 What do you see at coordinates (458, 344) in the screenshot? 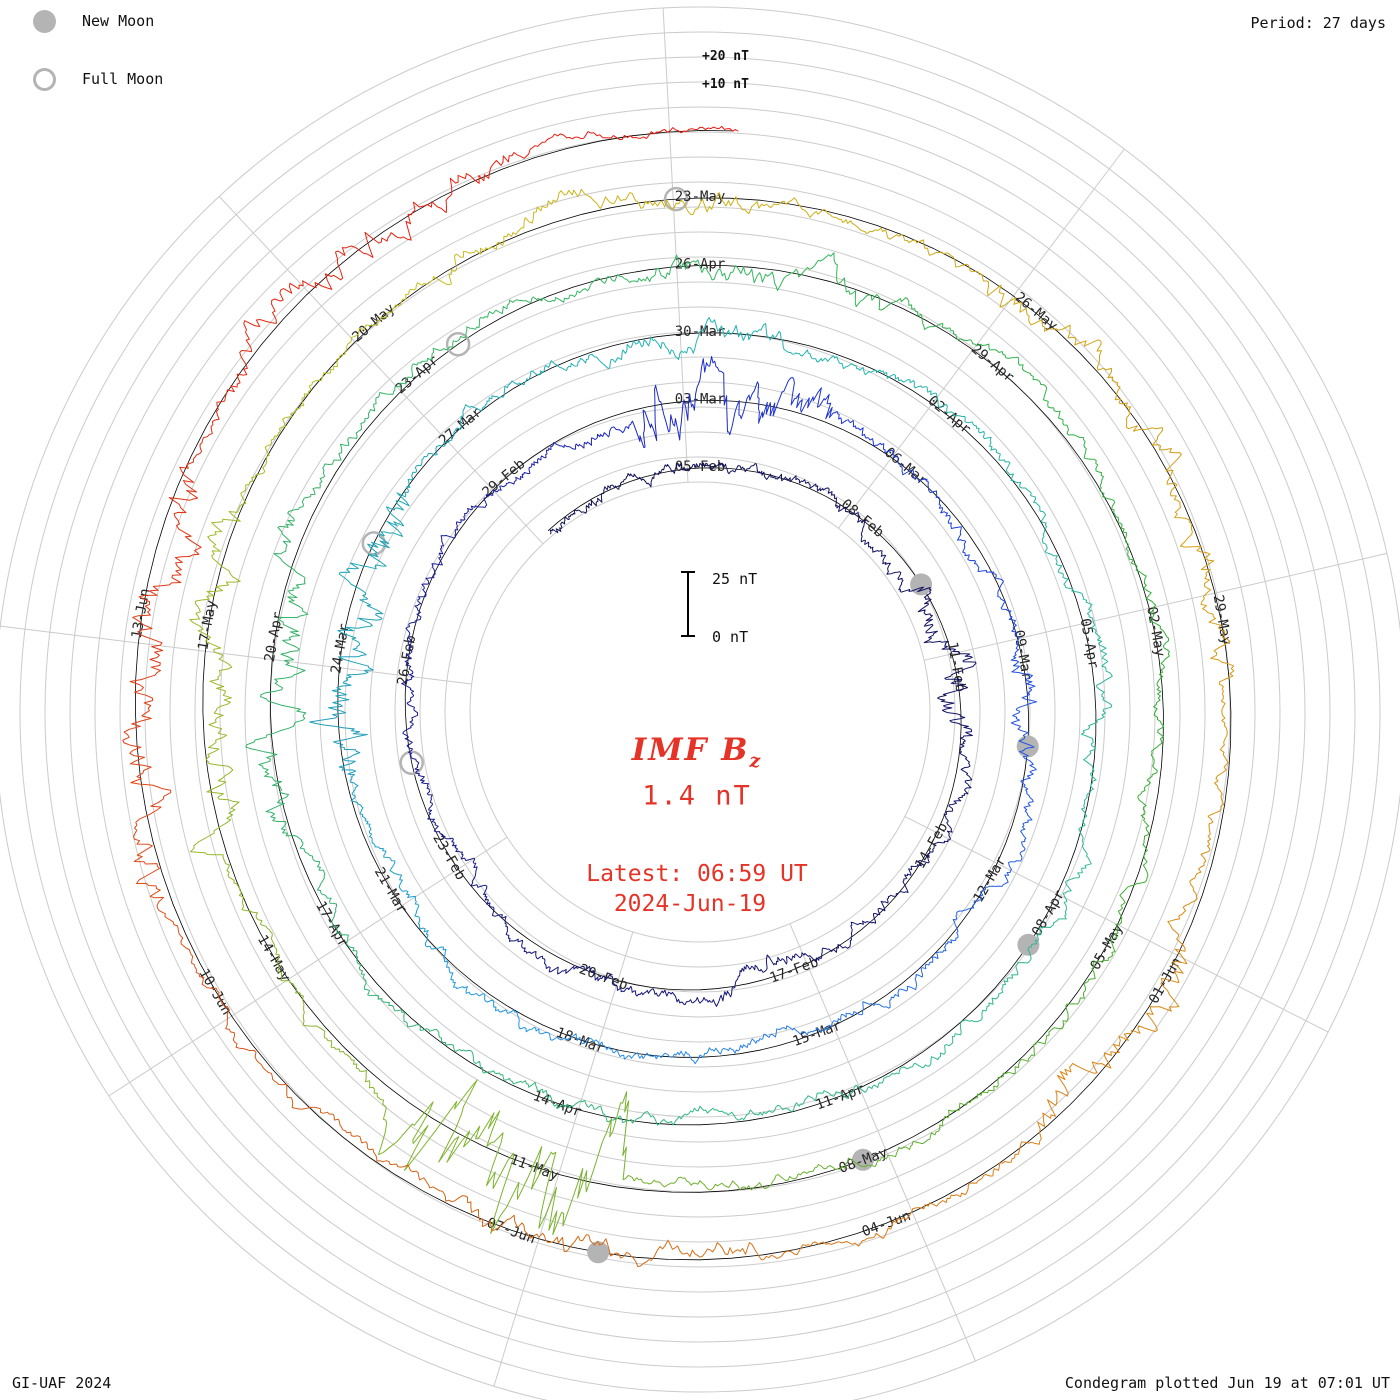
I see `full-moon-marker` at bounding box center [458, 344].